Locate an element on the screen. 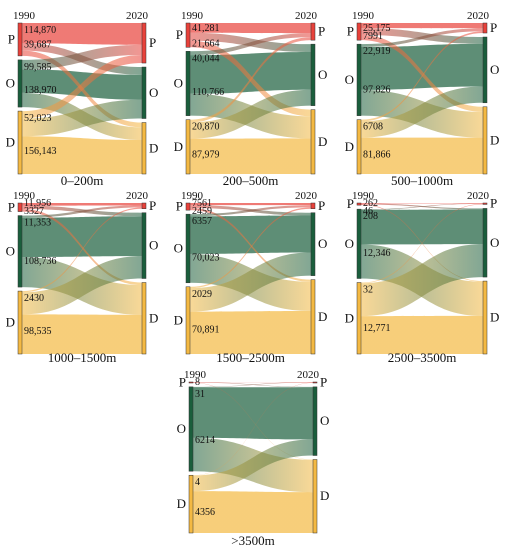  value-label-d: 98,535 is located at coordinates (38, 331).